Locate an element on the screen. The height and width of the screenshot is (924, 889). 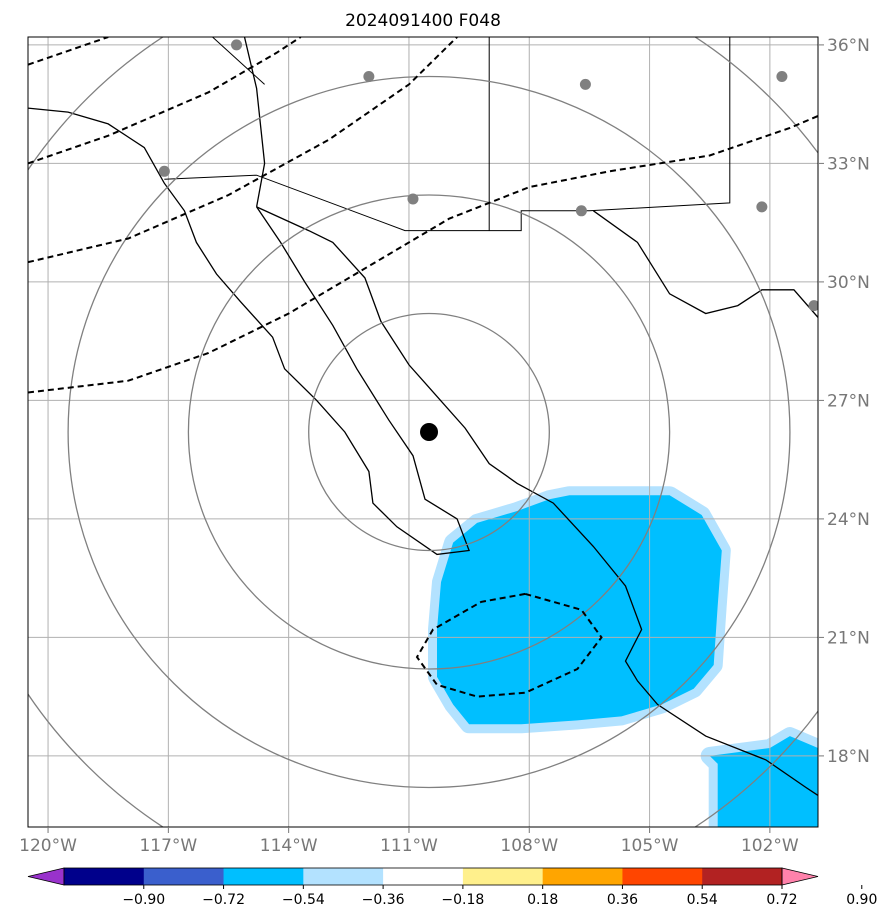
y-tick-label: 21°N is located at coordinates (848, 638).